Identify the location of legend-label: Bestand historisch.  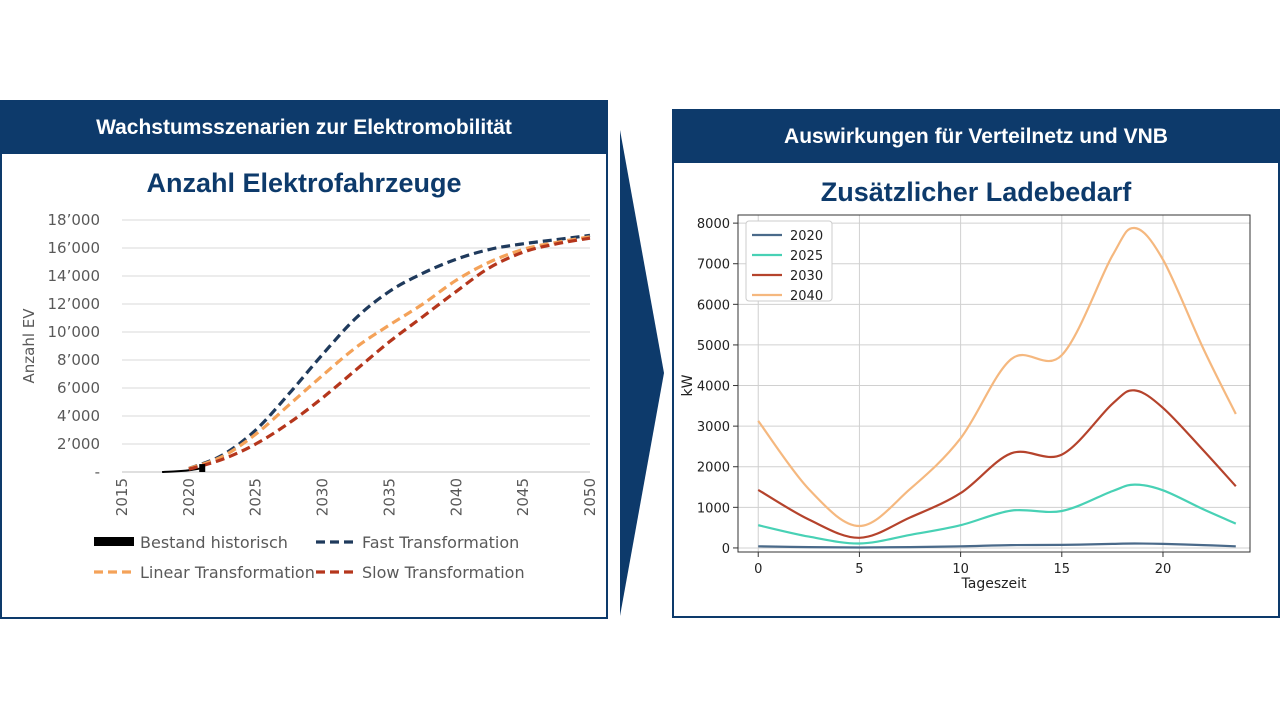
(214, 542).